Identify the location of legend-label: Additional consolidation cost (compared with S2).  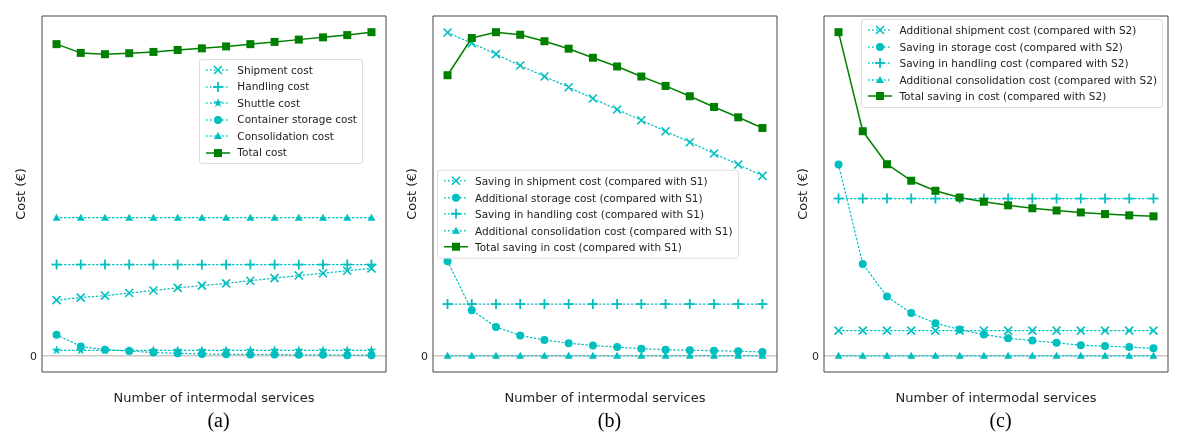
(1028, 80).